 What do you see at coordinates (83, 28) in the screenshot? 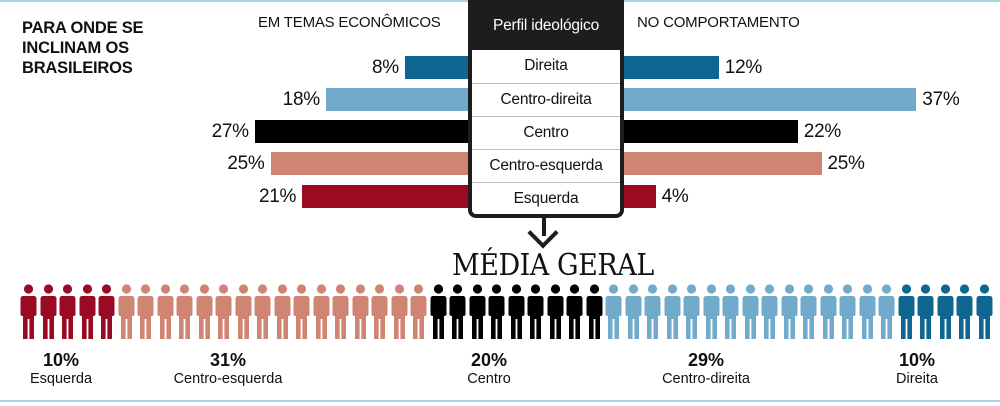
I see `title-line: PARA ONDE SE` at bounding box center [83, 28].